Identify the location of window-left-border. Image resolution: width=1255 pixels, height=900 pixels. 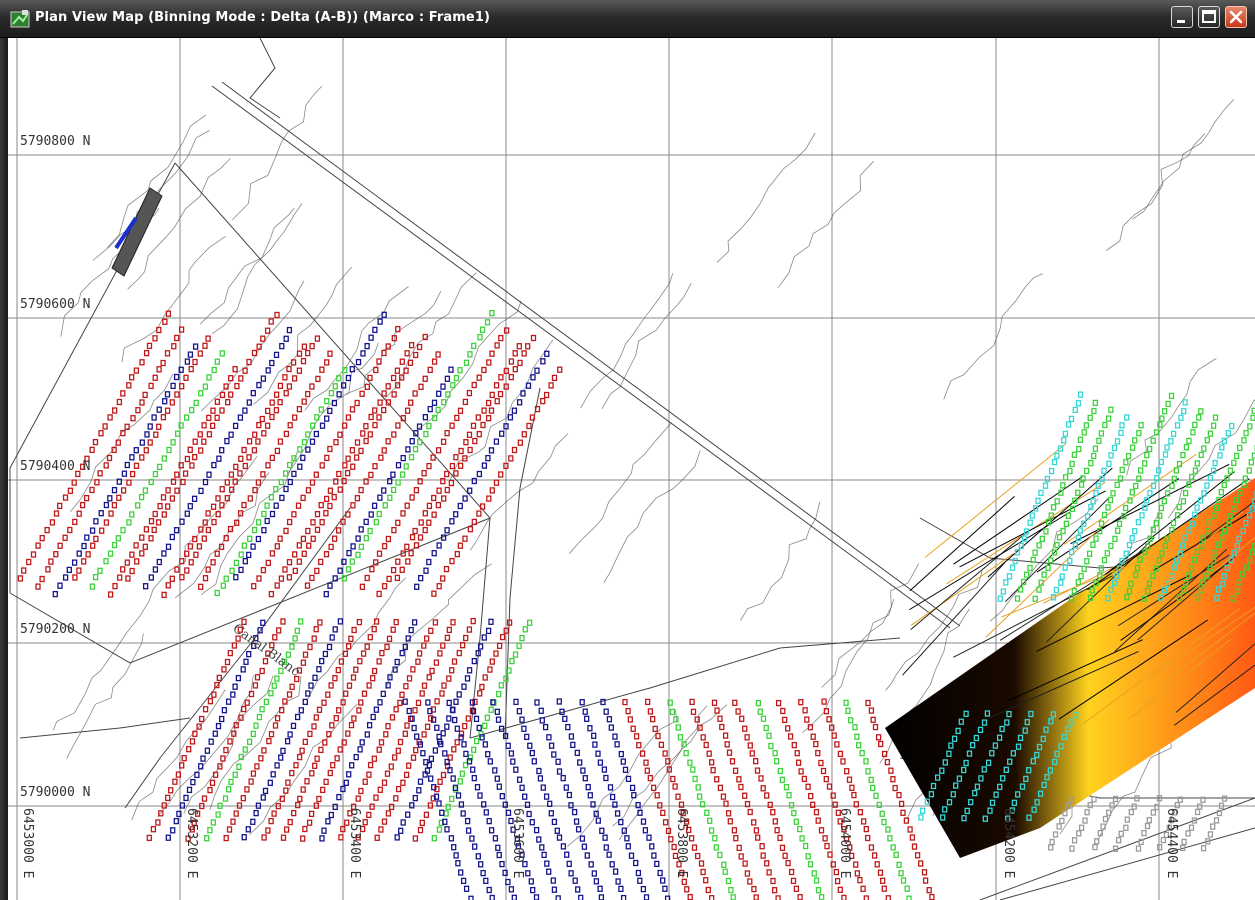
(4, 469).